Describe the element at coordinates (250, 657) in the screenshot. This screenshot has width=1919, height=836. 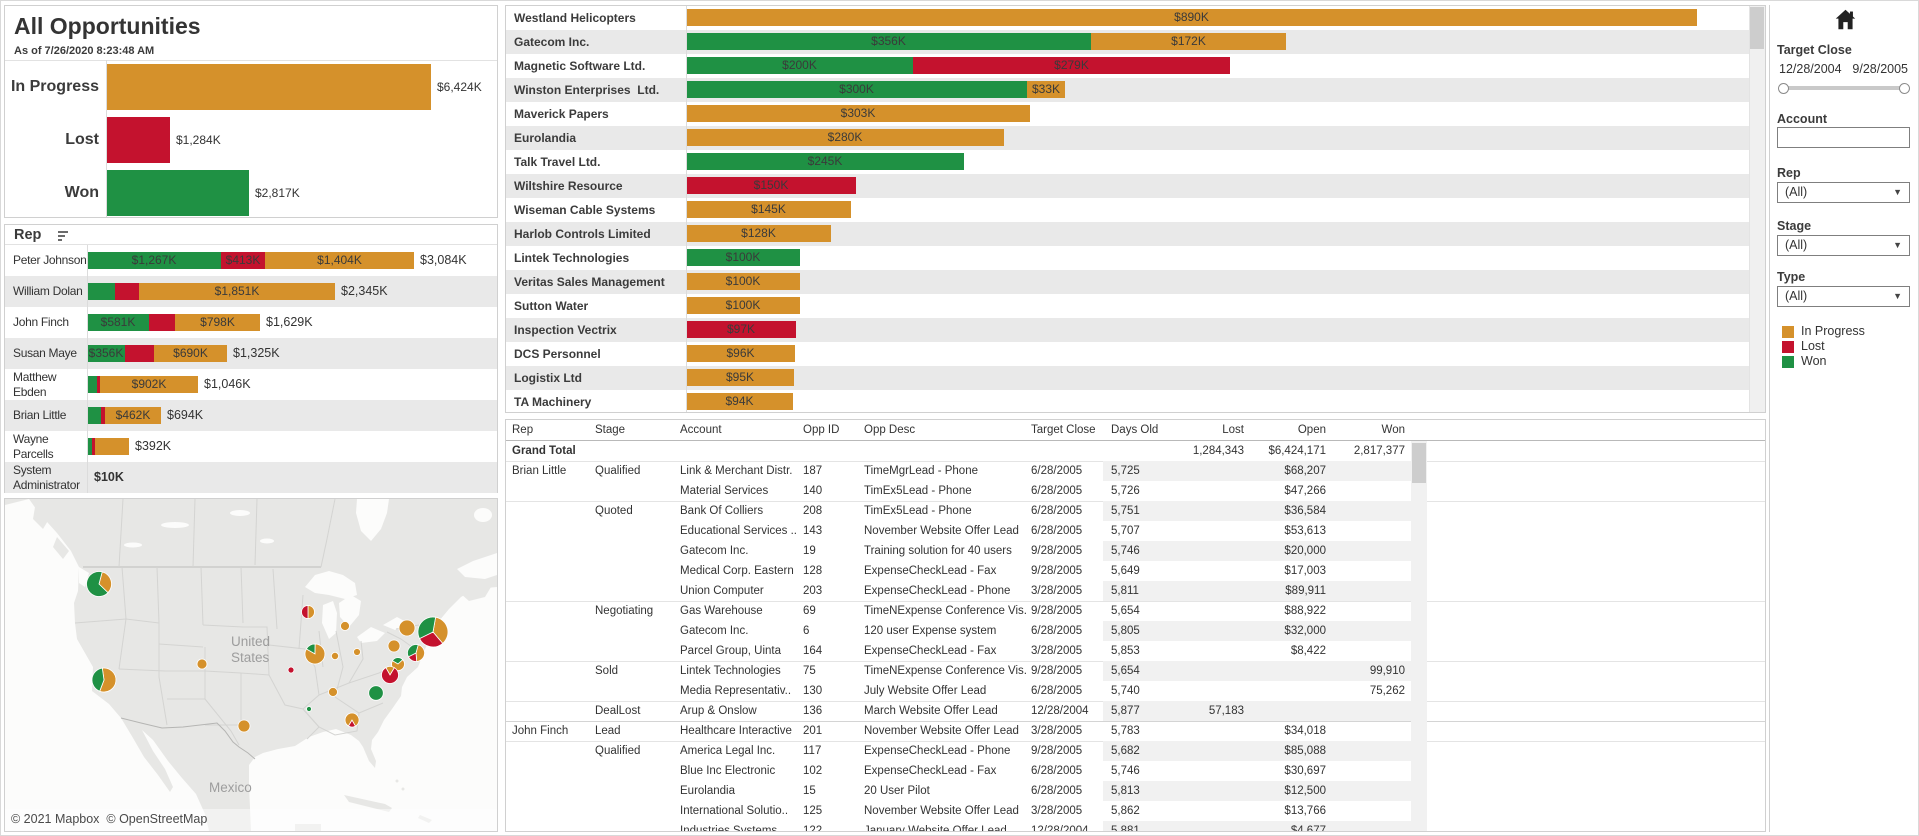
I see `svg-text: States` at that location.